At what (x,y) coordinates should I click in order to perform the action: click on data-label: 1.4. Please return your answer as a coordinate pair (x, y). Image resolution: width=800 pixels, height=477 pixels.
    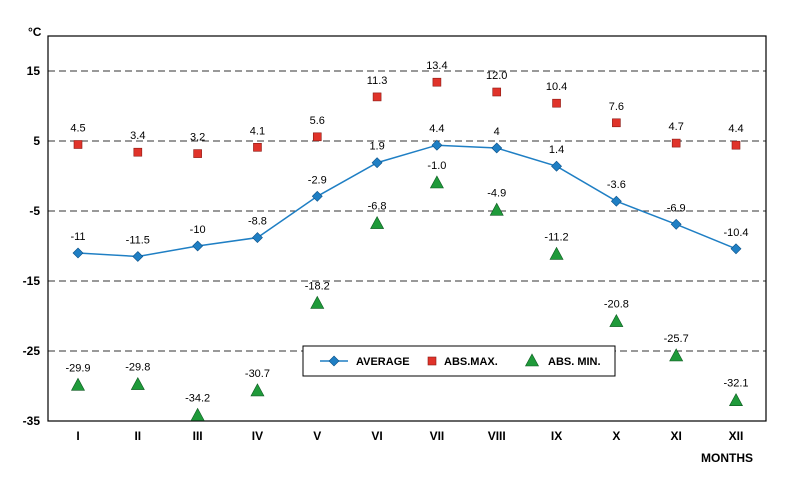
    Looking at the image, I should click on (556, 150).